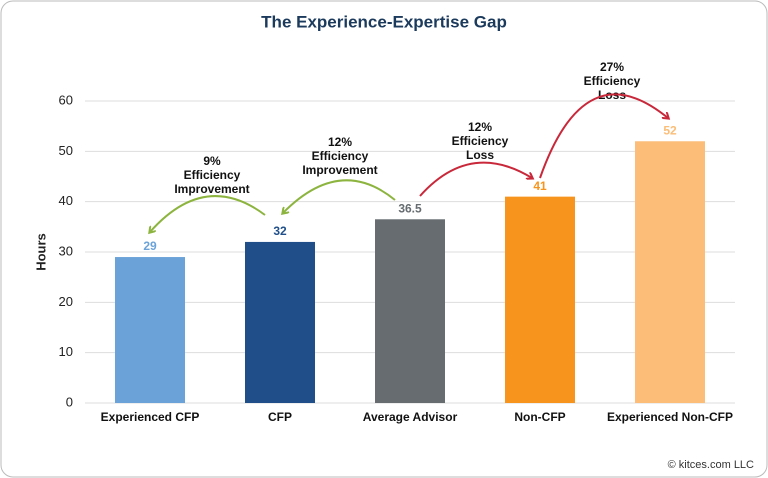 Image resolution: width=768 pixels, height=478 pixels. What do you see at coordinates (670, 417) in the screenshot?
I see `x-tick-label: Experienced Non-CFP` at bounding box center [670, 417].